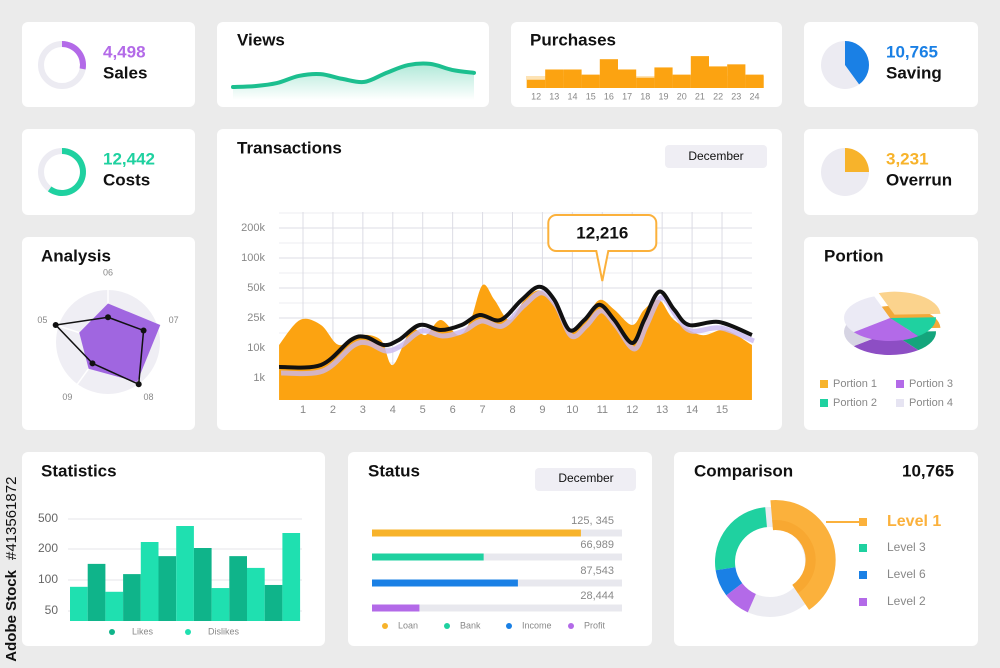  I want to click on y-tick-label: 500, so click(48, 518).